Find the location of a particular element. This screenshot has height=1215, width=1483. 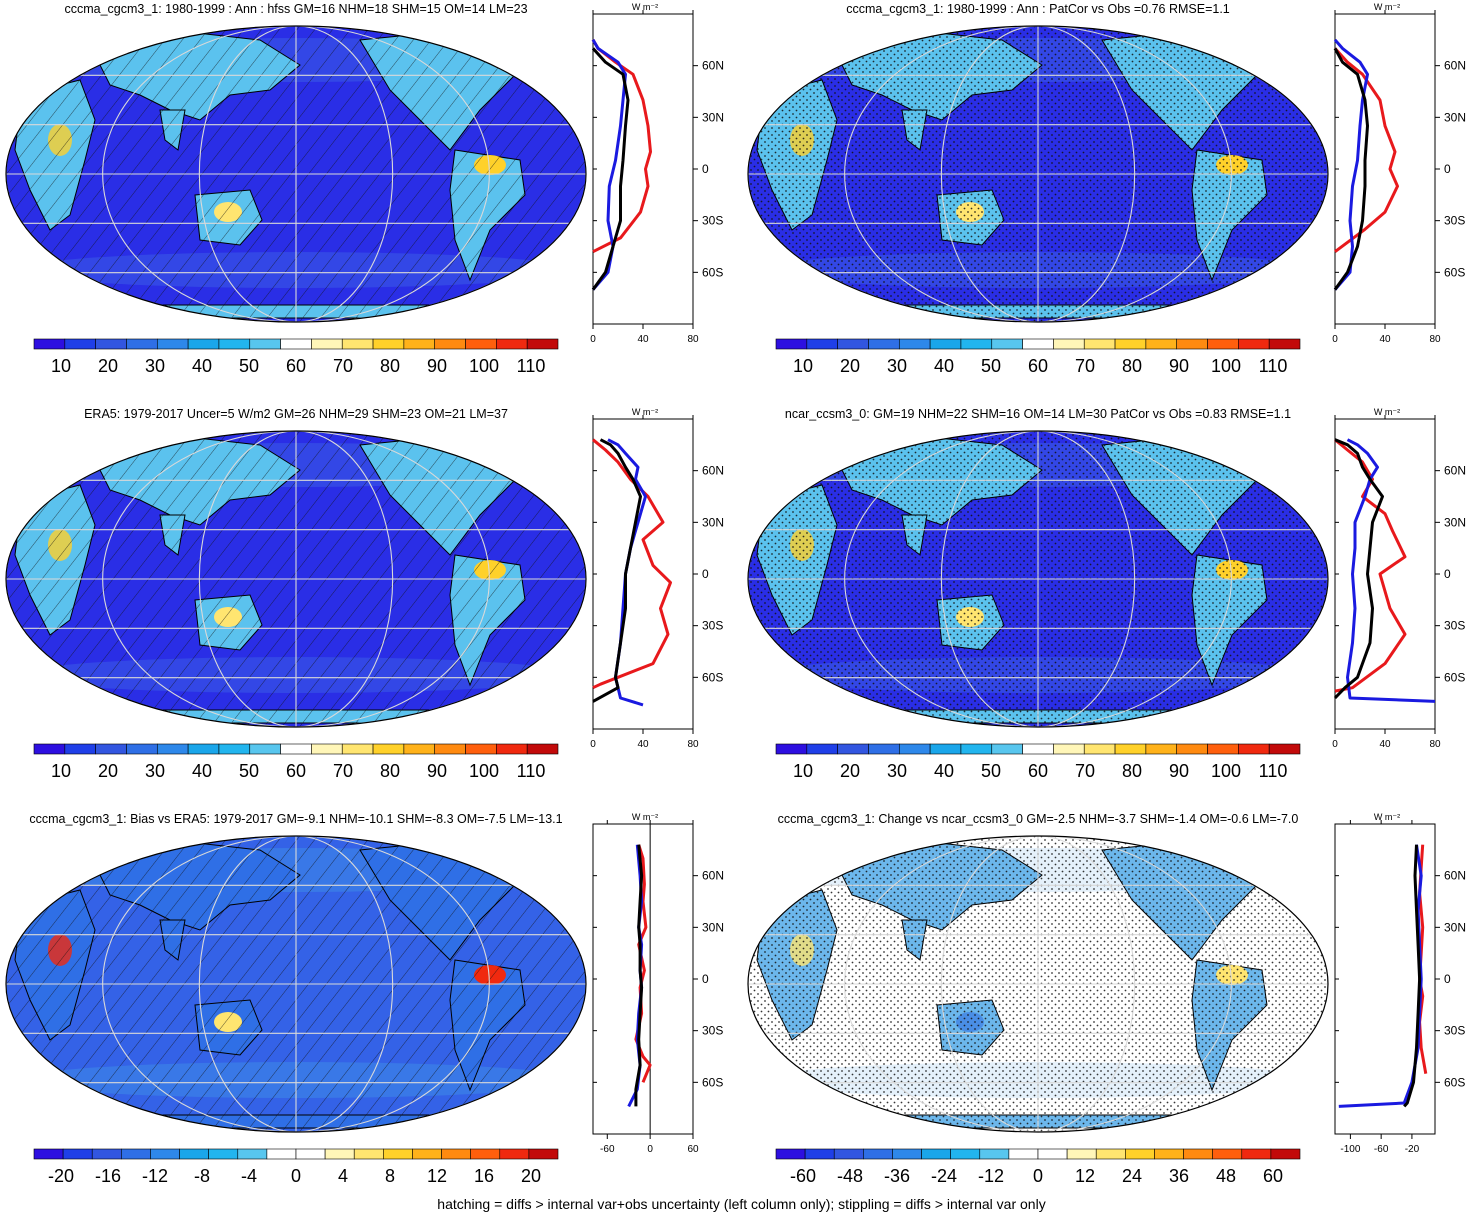

colorbar: -20 -16 -12 -8 -4 0 4 8 12 16 20 is located at coordinates (300, 1168).